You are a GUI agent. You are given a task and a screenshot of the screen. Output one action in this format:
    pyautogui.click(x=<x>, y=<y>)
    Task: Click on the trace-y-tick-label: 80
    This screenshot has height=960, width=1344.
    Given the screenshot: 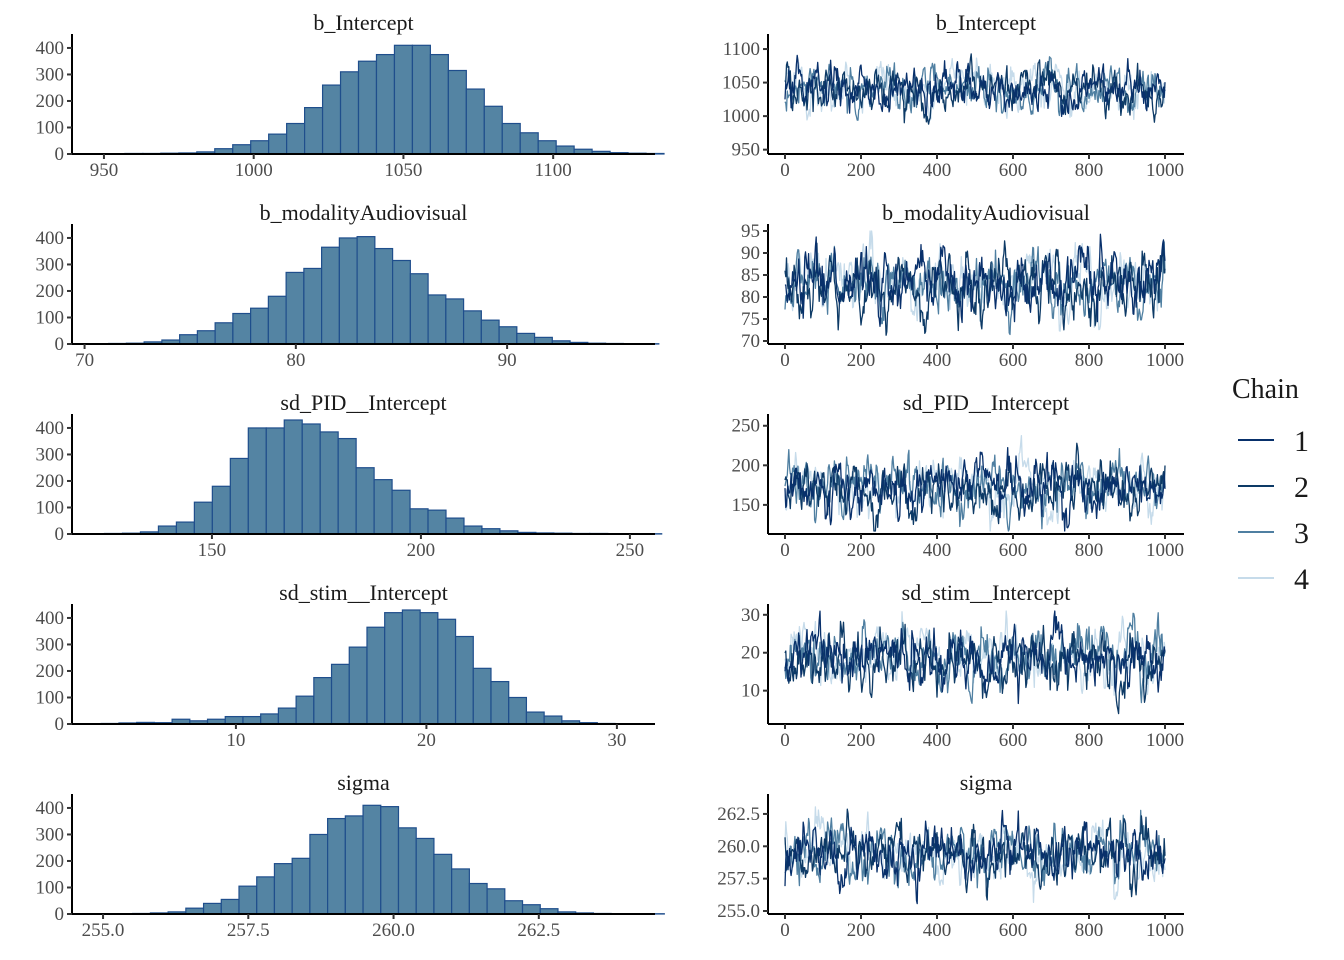 What is the action you would take?
    pyautogui.click(x=750, y=297)
    